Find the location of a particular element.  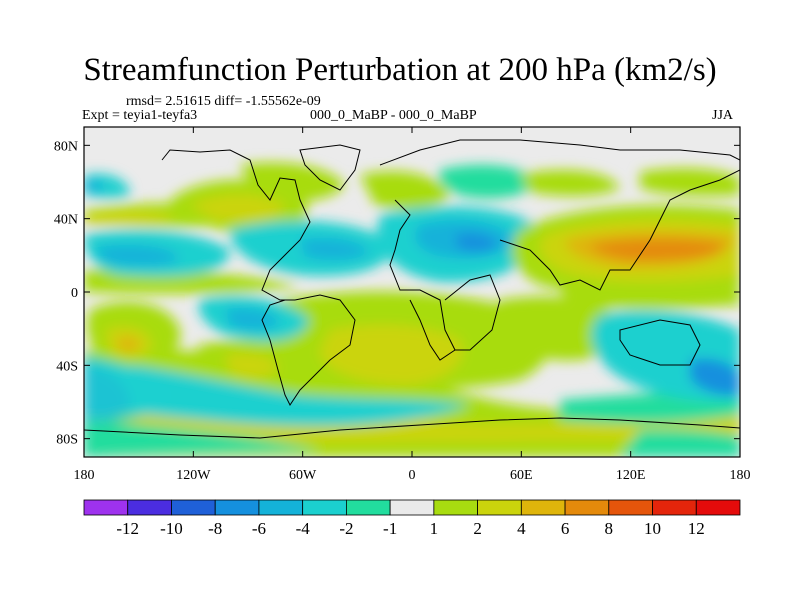

field-wp-green is located at coordinates (650, 298).